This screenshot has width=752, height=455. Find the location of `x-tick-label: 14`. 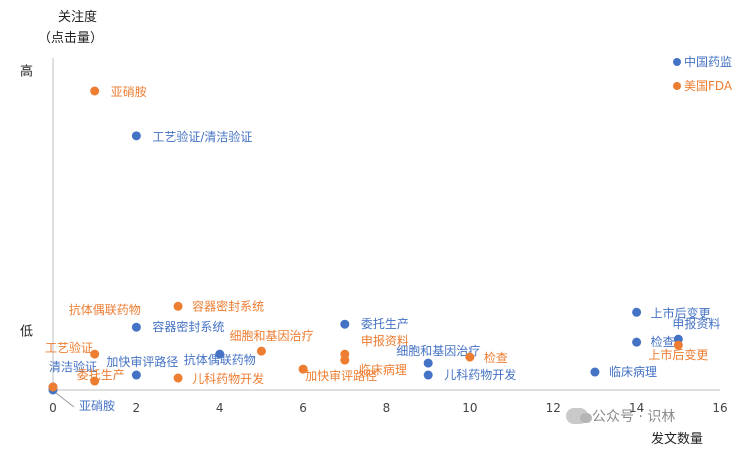

x-tick-label: 14 is located at coordinates (636, 408).